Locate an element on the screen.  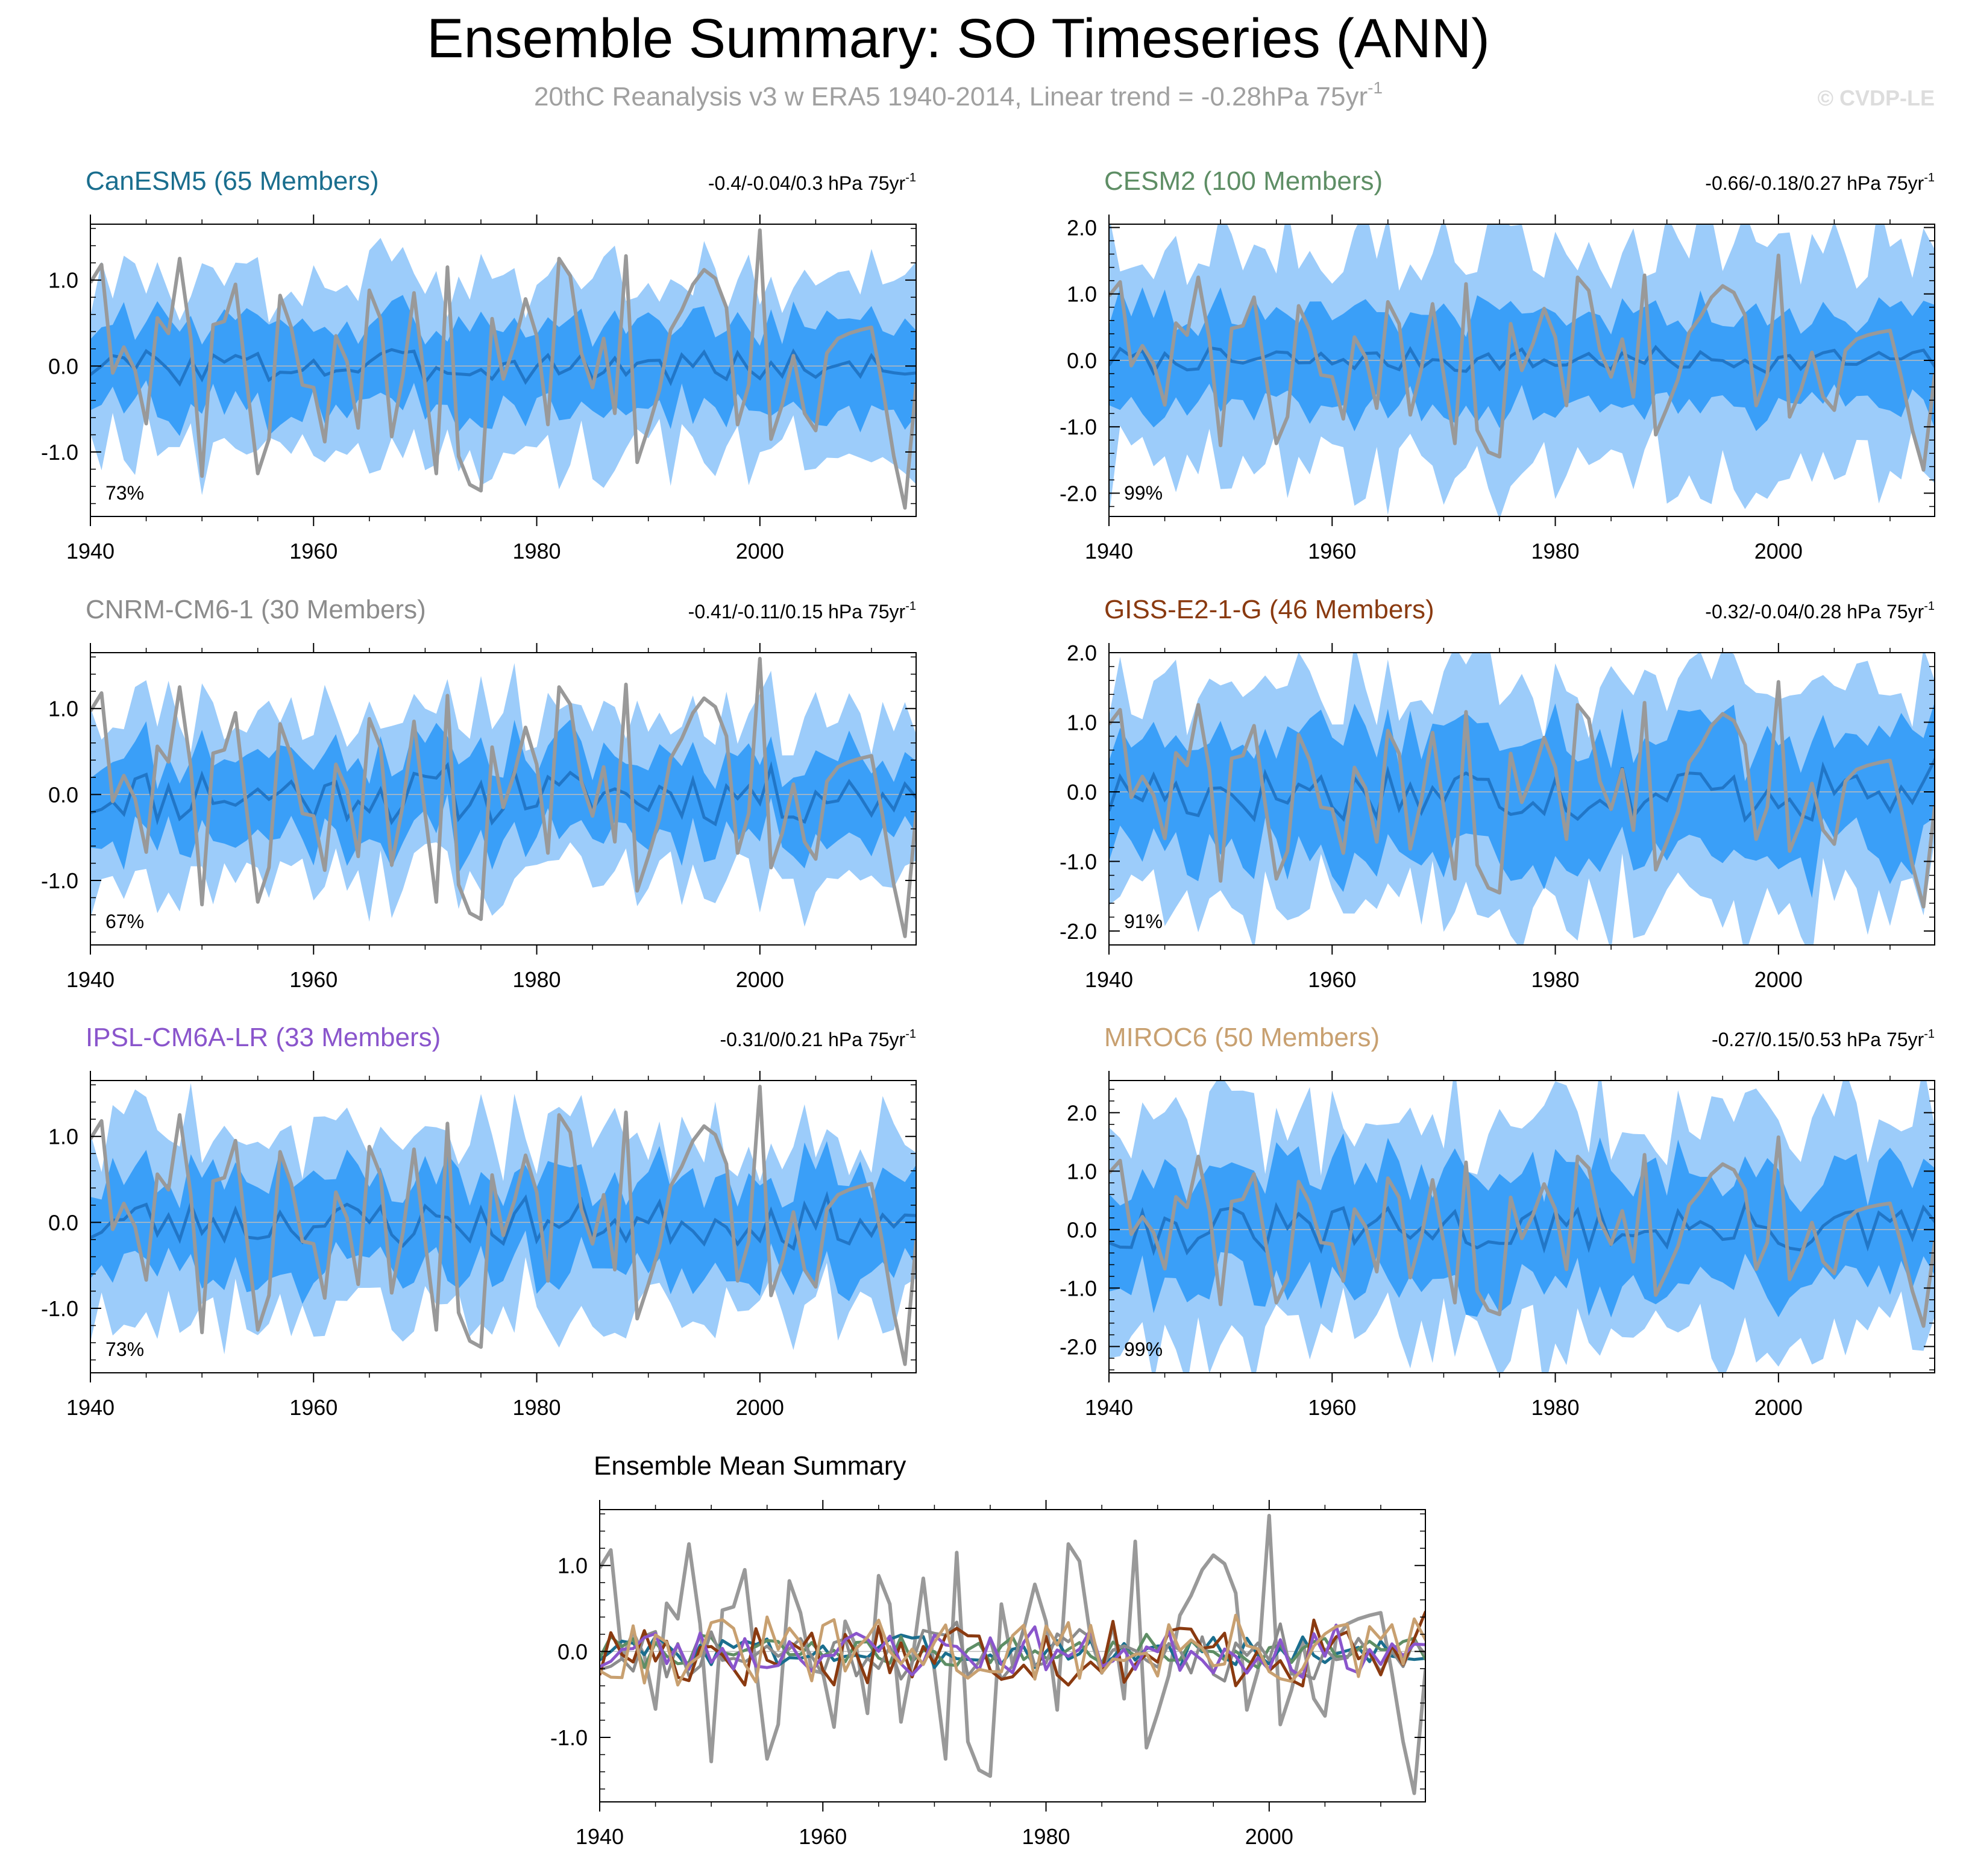
panel-title: CESM2 (100 Members) is located at coordinates (1243, 181).